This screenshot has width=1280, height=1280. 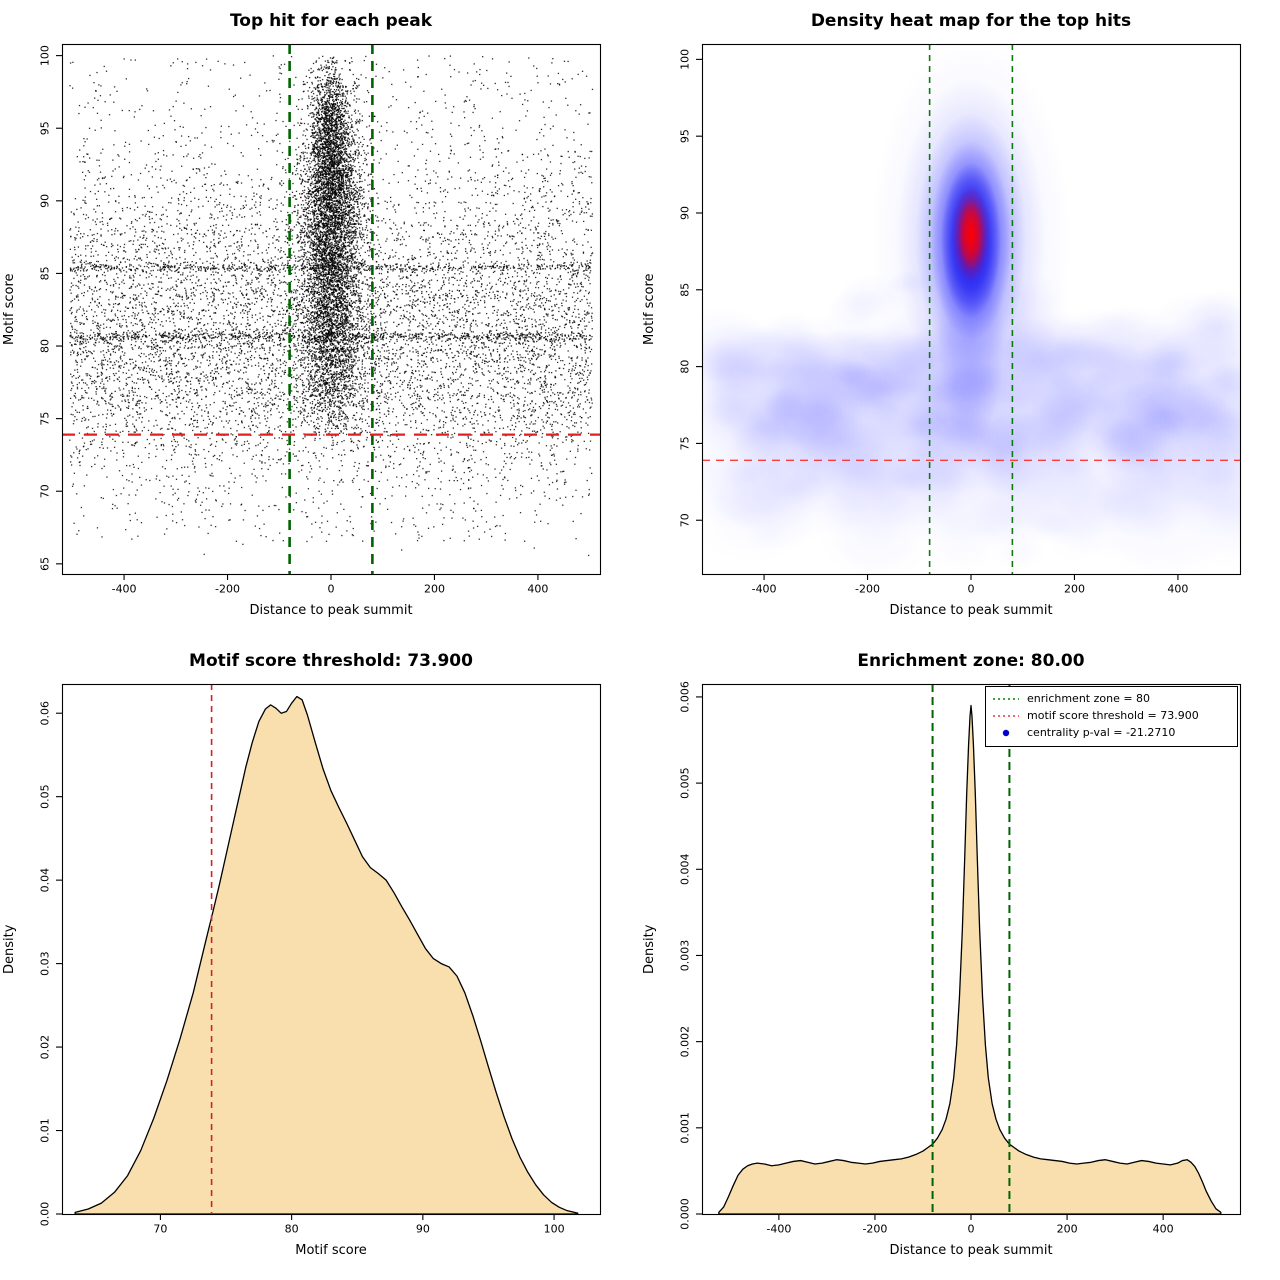 I want to click on heatmap-title: Density heat map for the top hits, so click(x=971, y=21).